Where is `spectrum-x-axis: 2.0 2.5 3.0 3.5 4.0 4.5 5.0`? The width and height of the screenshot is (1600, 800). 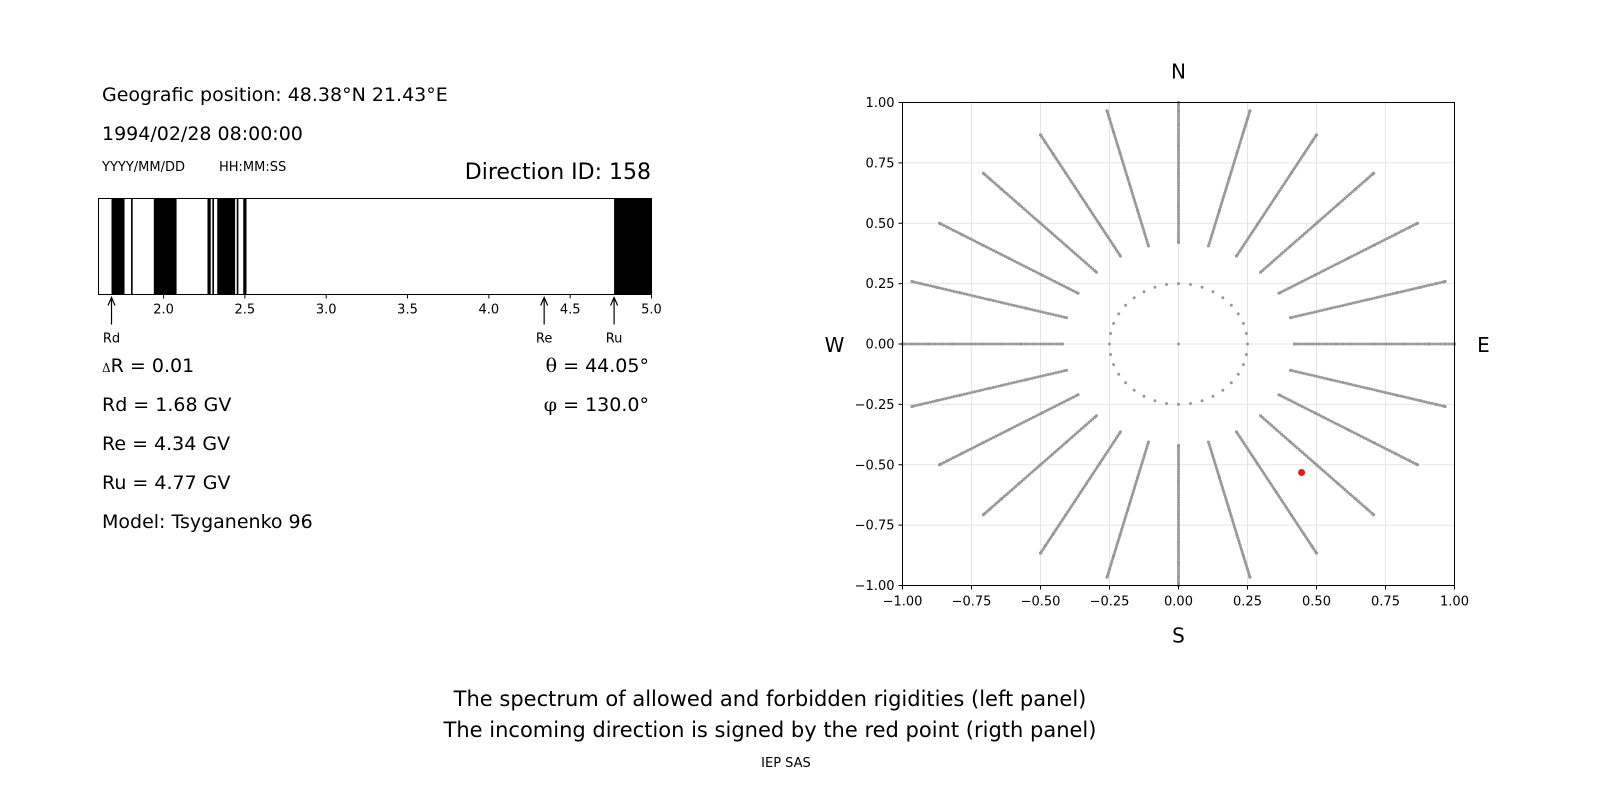
spectrum-x-axis: 2.0 2.5 3.0 3.5 4.0 4.5 5.0 is located at coordinates (407, 306).